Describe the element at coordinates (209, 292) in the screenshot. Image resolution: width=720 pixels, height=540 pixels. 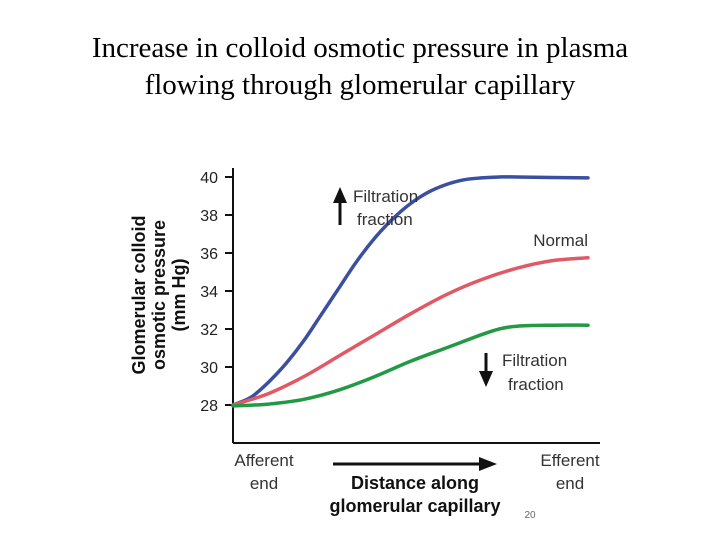
I see `y-tick-label: 34` at that location.